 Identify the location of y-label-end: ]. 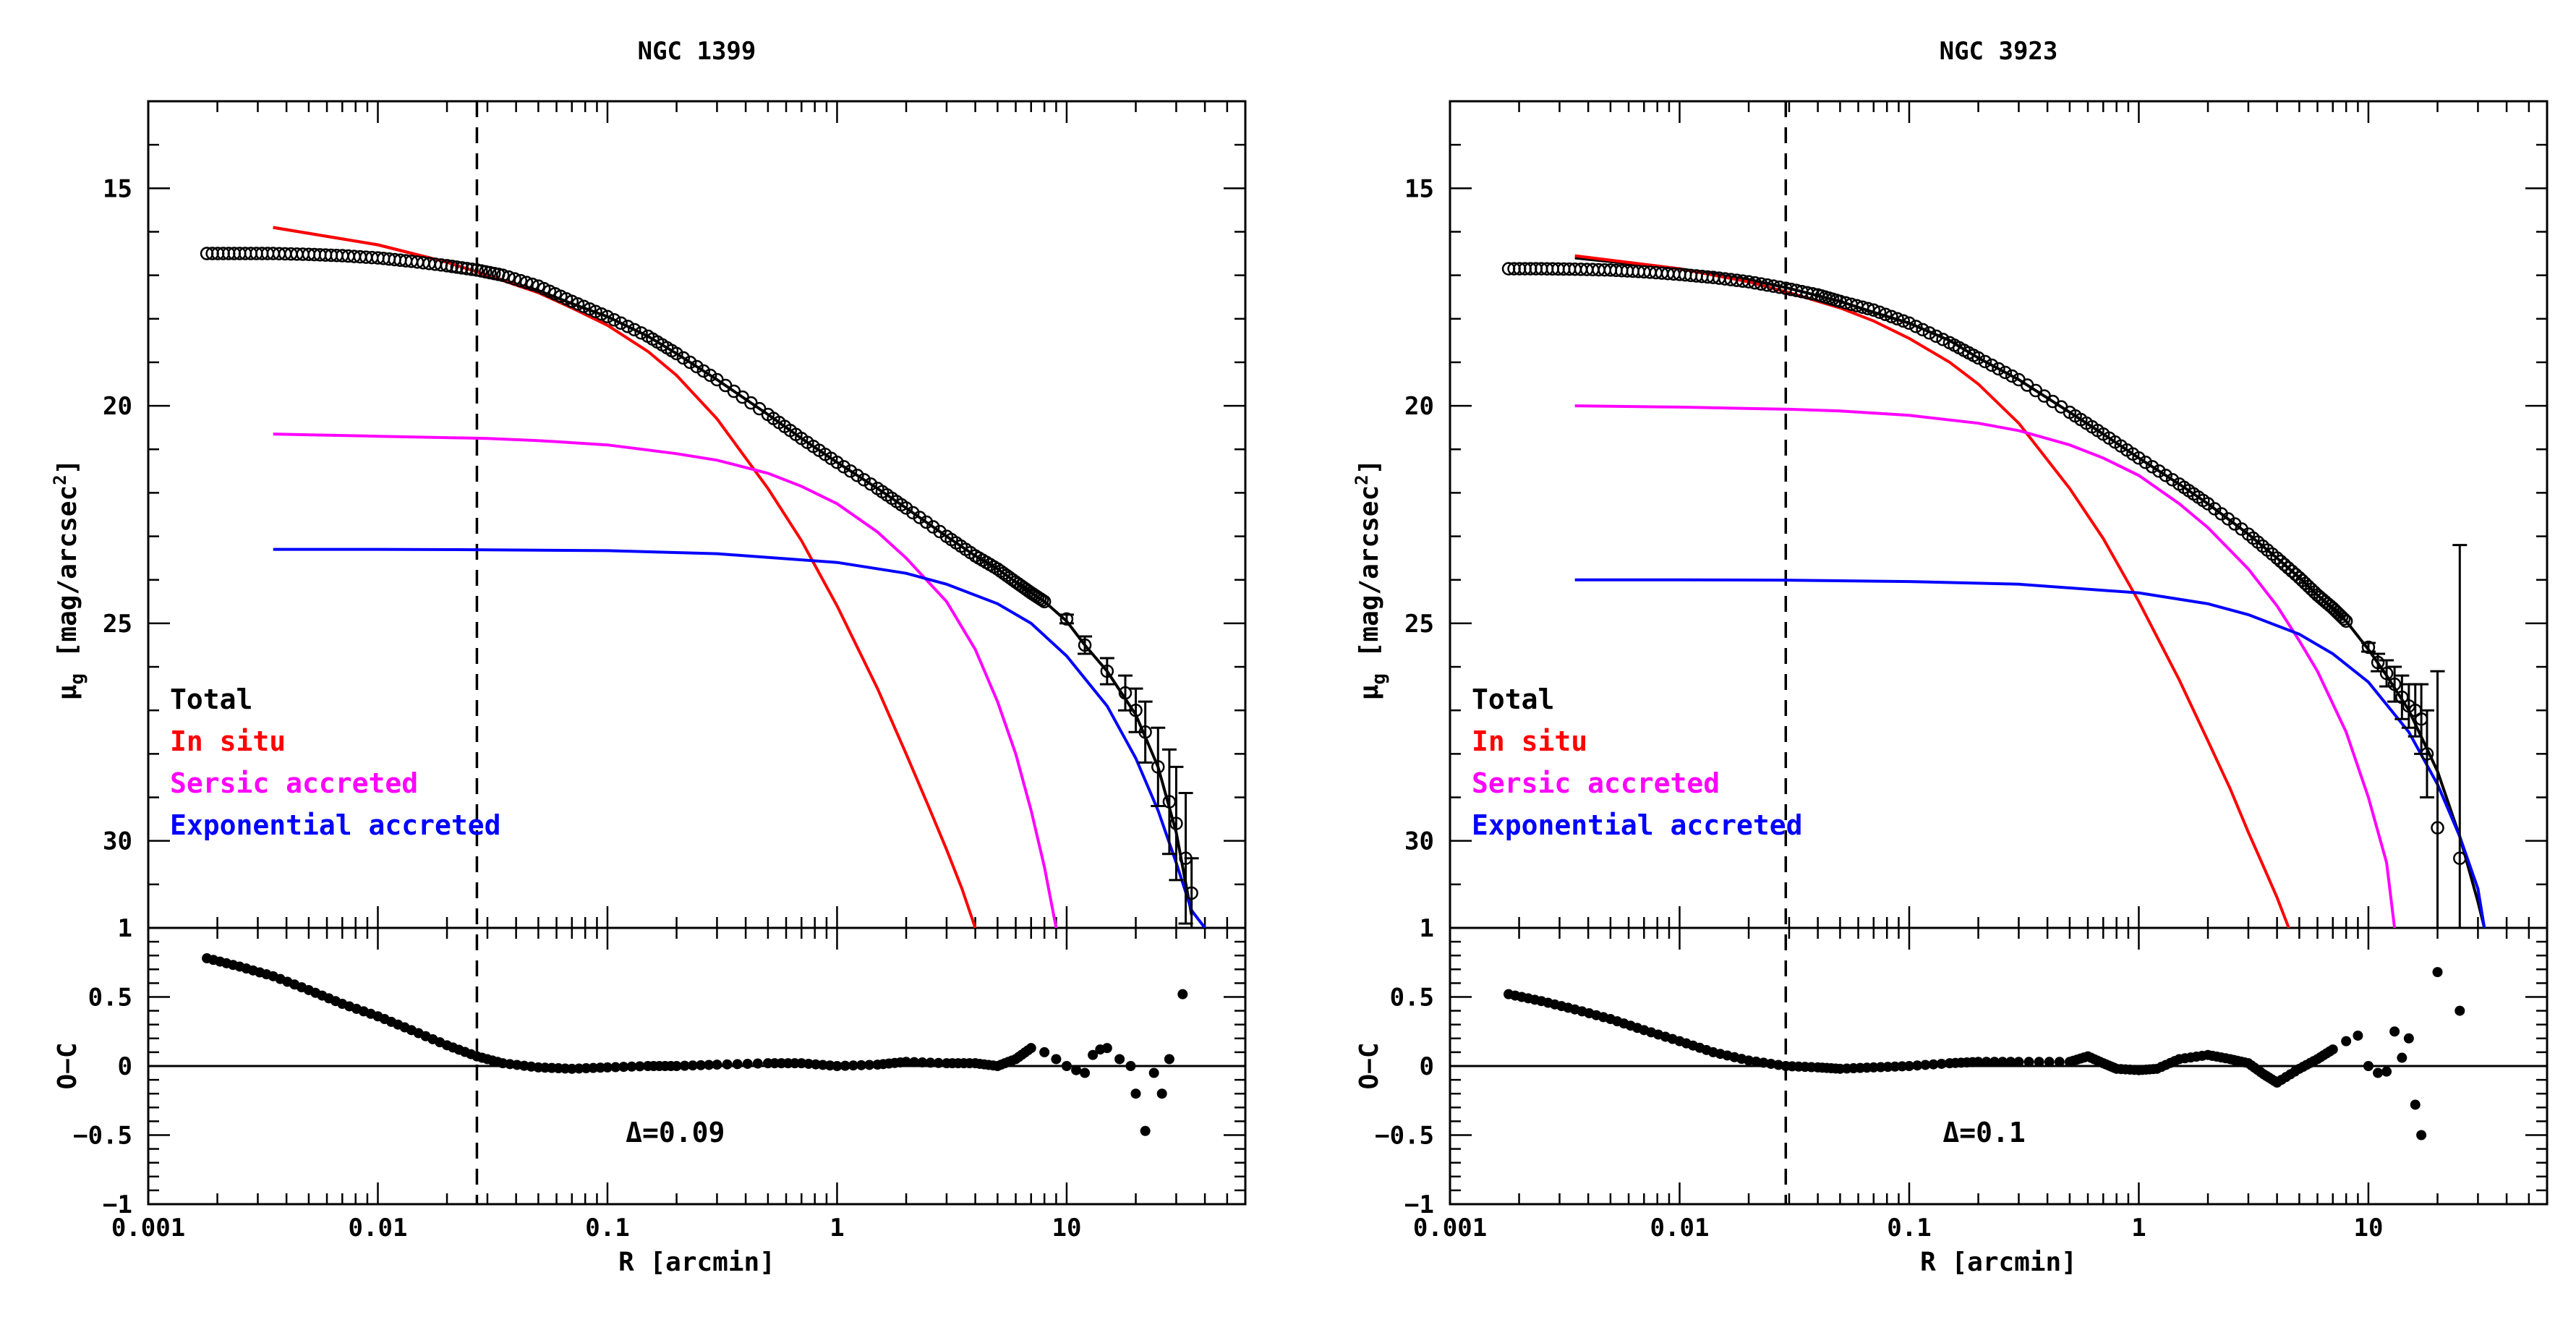
(67, 467).